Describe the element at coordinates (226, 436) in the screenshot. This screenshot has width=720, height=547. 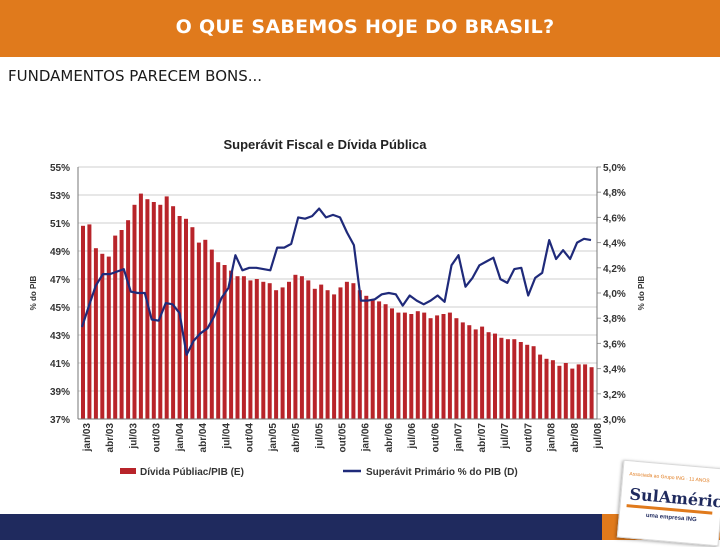
I see `x-tick-label: jul/04` at that location.